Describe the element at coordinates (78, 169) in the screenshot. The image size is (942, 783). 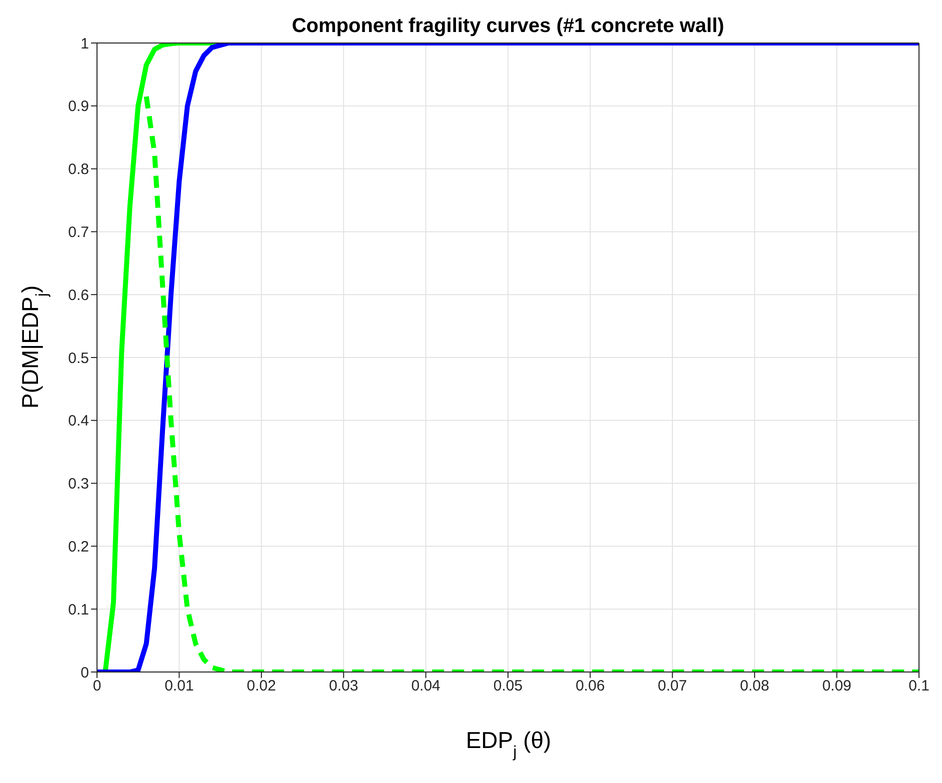
I see `y-tick-label: 0.8` at that location.